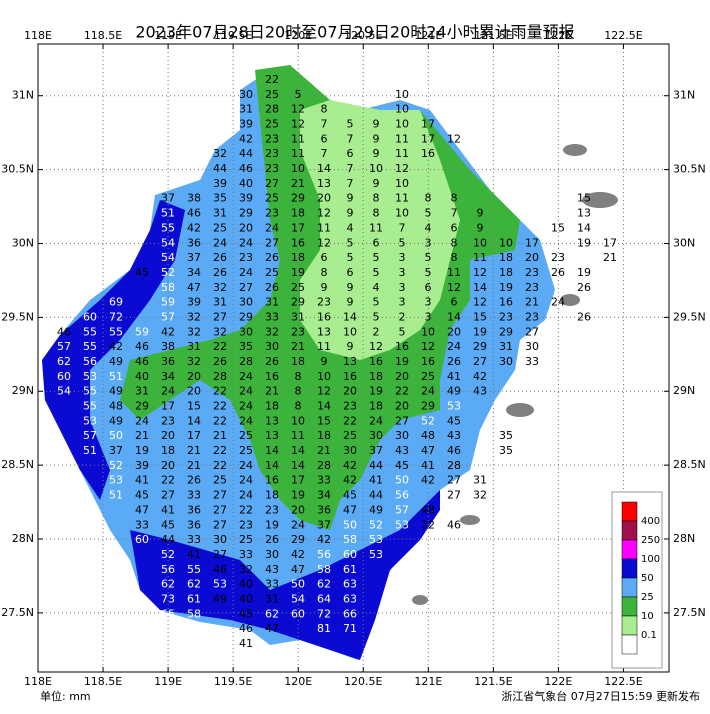  I want to click on station-value: 40, so click(246, 183).